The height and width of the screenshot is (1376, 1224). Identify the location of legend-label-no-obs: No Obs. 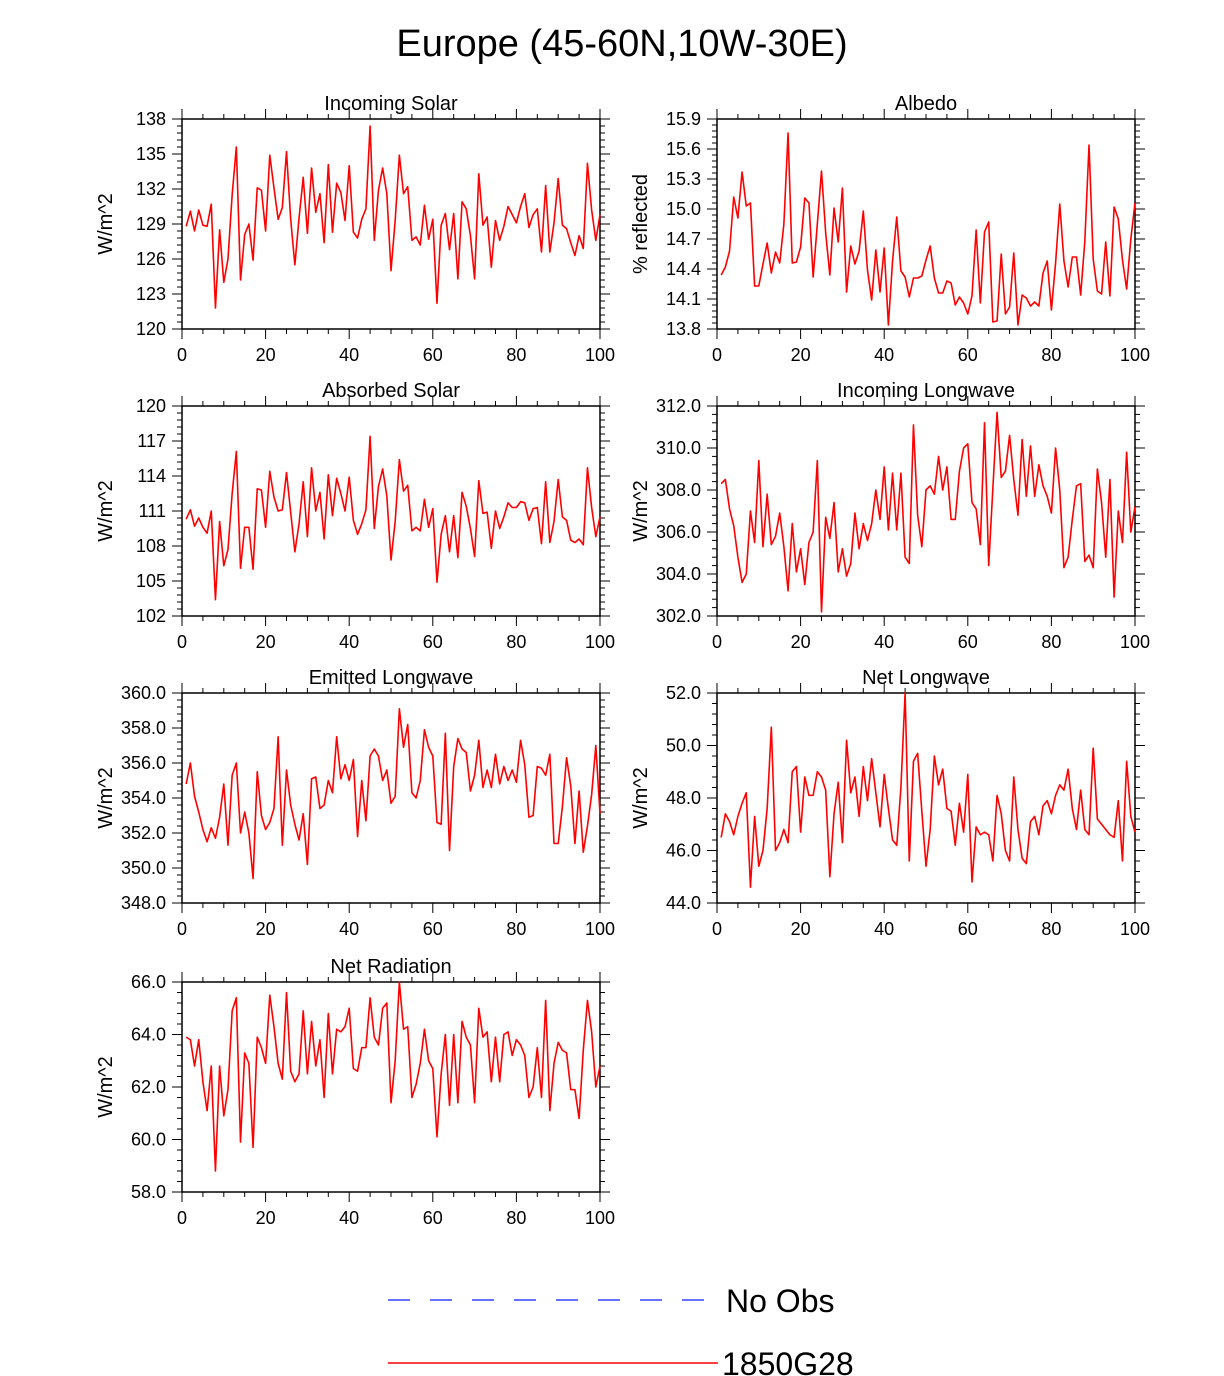
(780, 1301).